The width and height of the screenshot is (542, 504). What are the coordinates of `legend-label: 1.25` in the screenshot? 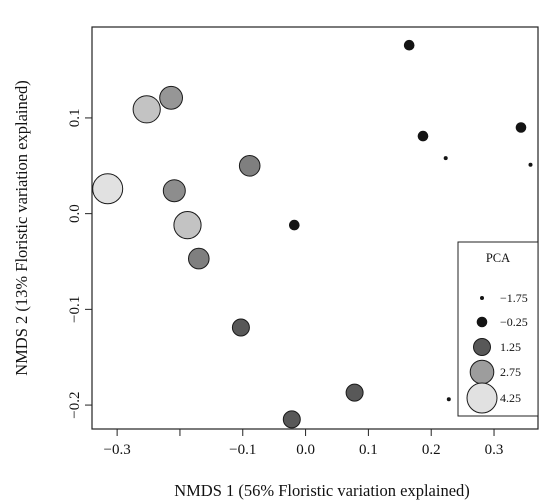 It's located at (510, 347).